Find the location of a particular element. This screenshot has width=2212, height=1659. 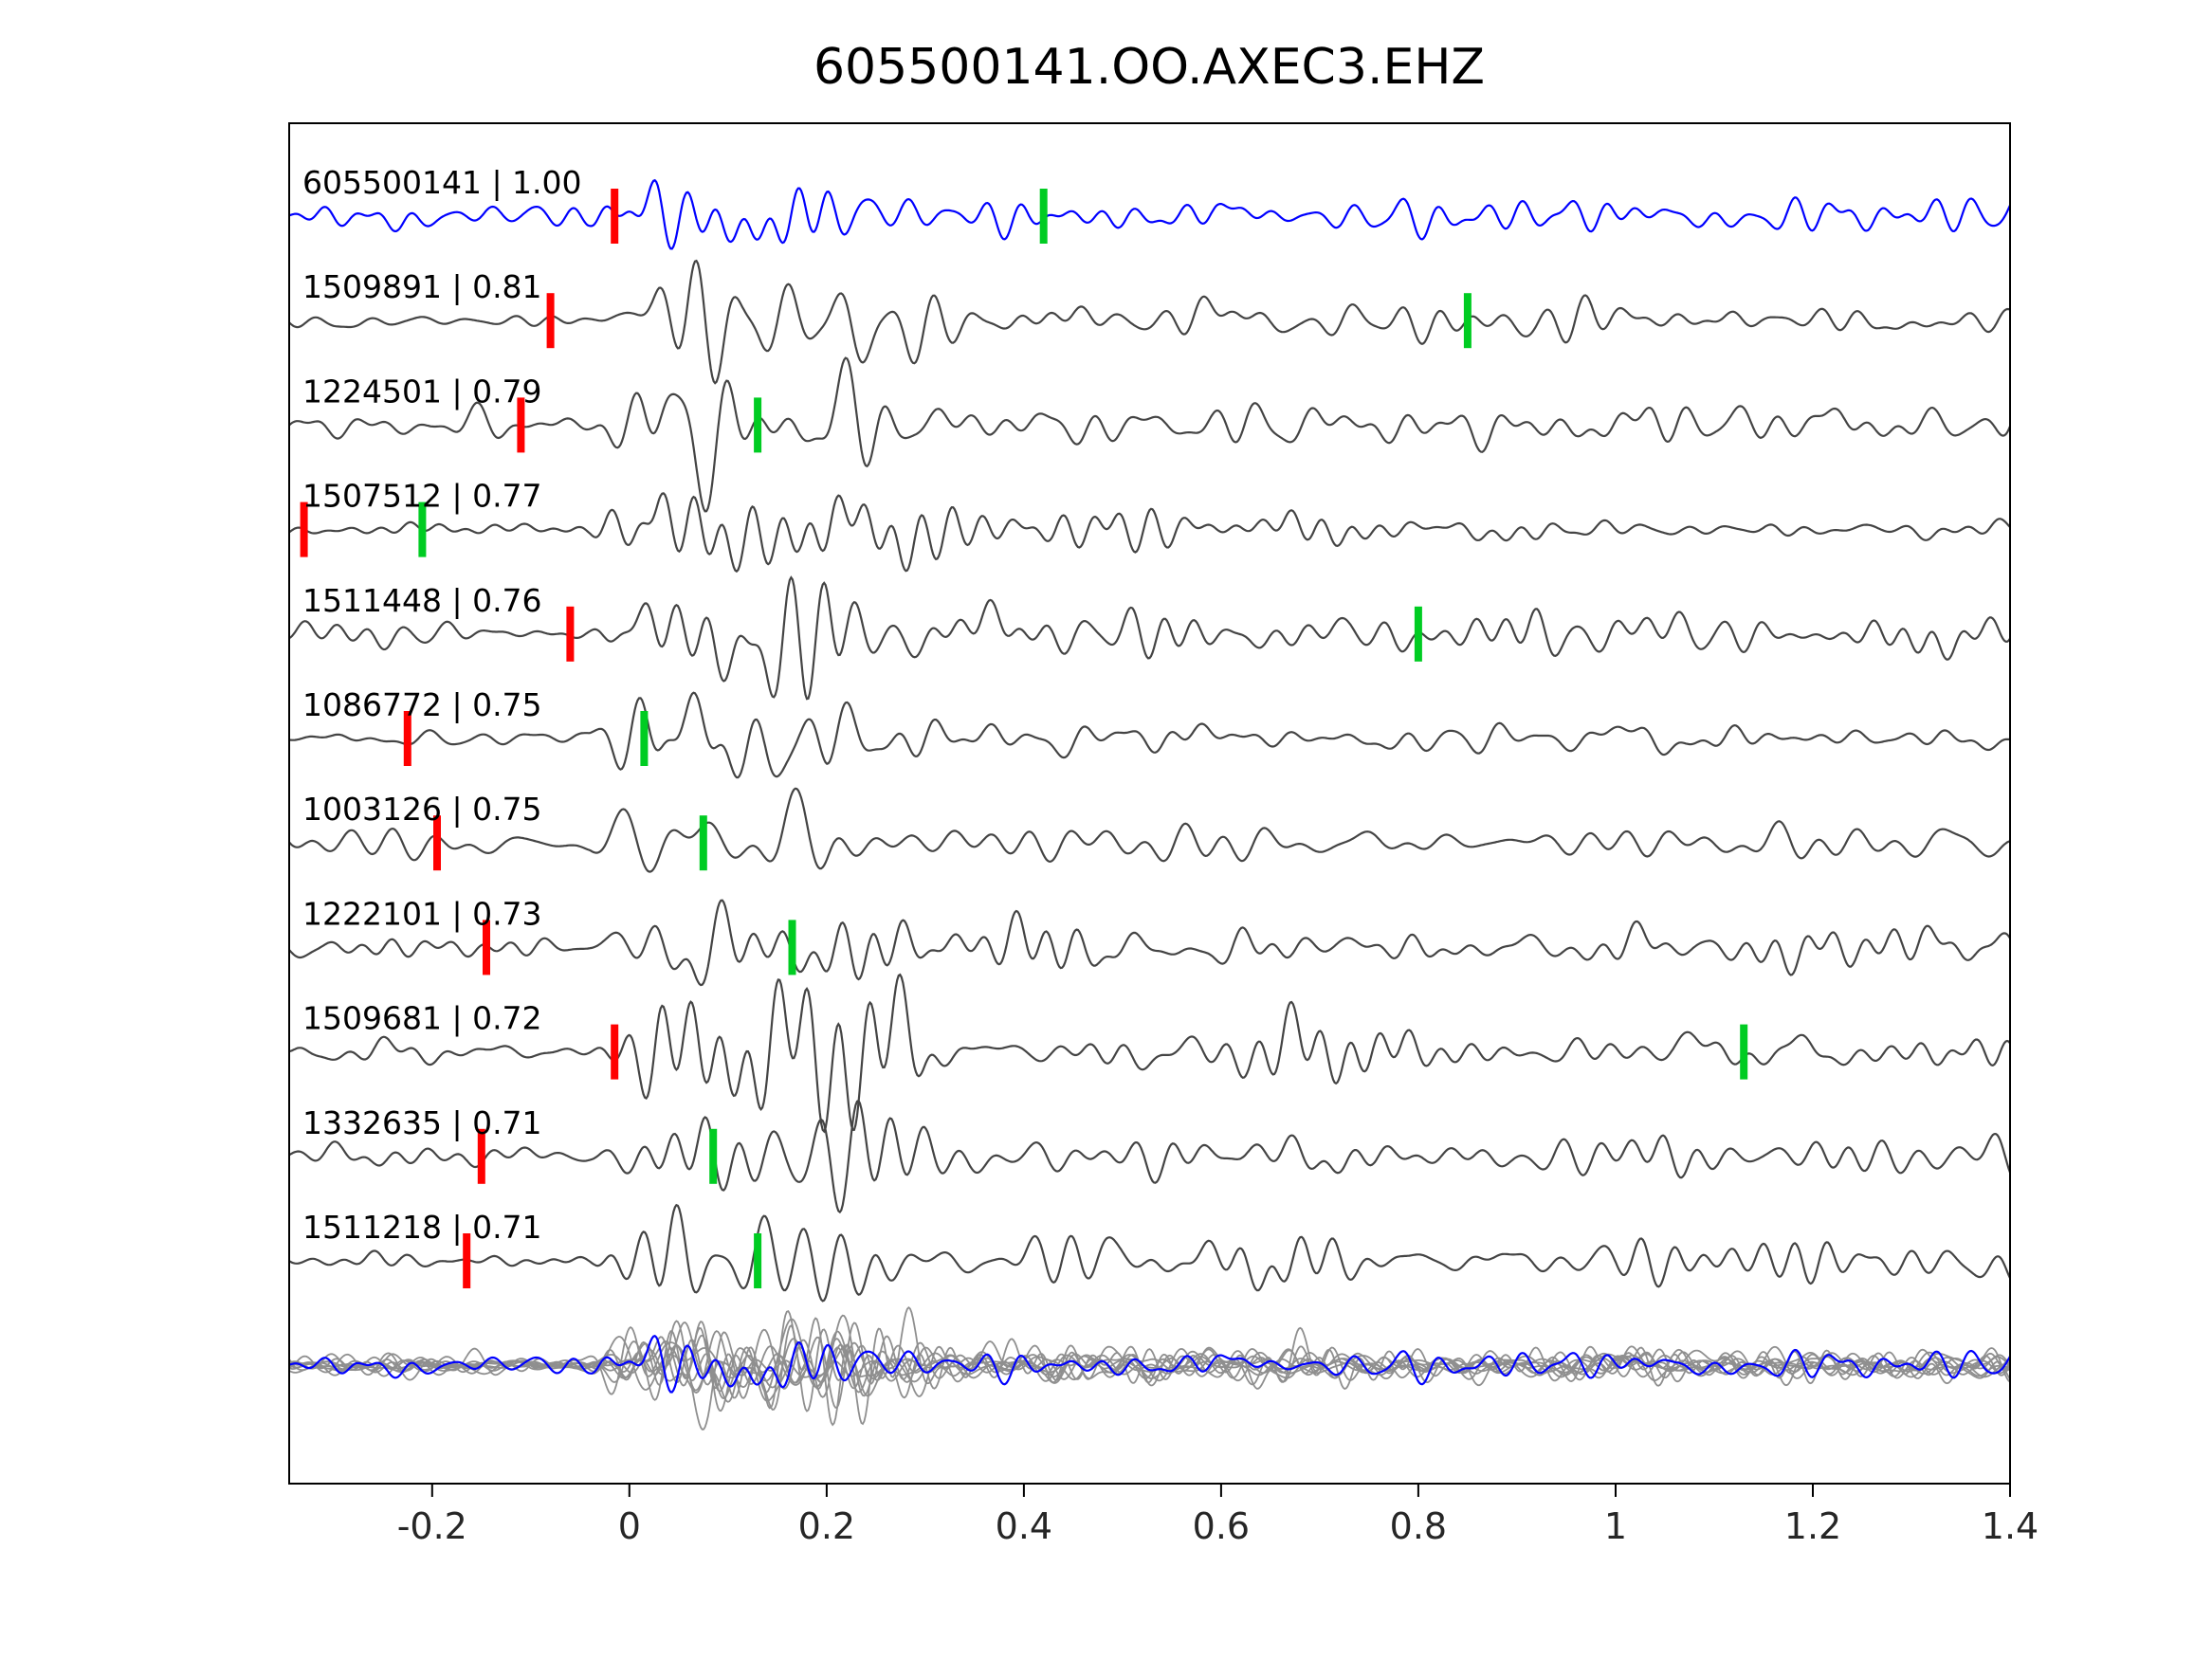

overlay-template-trace is located at coordinates (1149, 1364).